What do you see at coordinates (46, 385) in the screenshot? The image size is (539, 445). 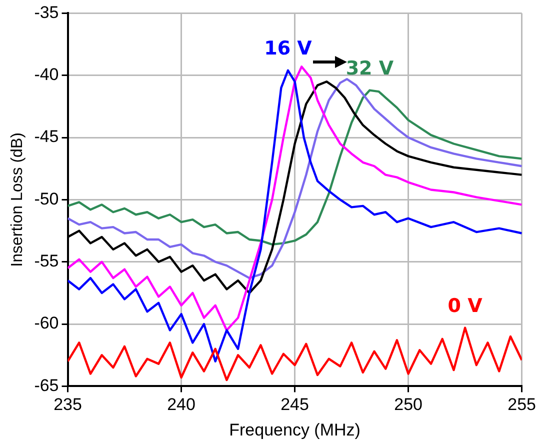 I see `y-tick-label: -65` at bounding box center [46, 385].